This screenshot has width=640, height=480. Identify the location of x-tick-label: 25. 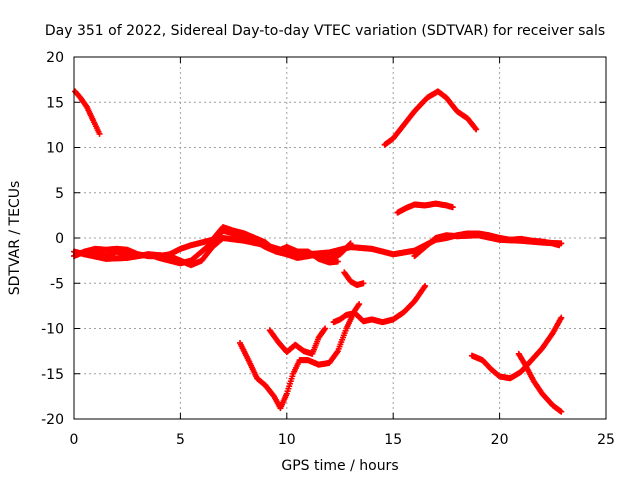
(606, 440).